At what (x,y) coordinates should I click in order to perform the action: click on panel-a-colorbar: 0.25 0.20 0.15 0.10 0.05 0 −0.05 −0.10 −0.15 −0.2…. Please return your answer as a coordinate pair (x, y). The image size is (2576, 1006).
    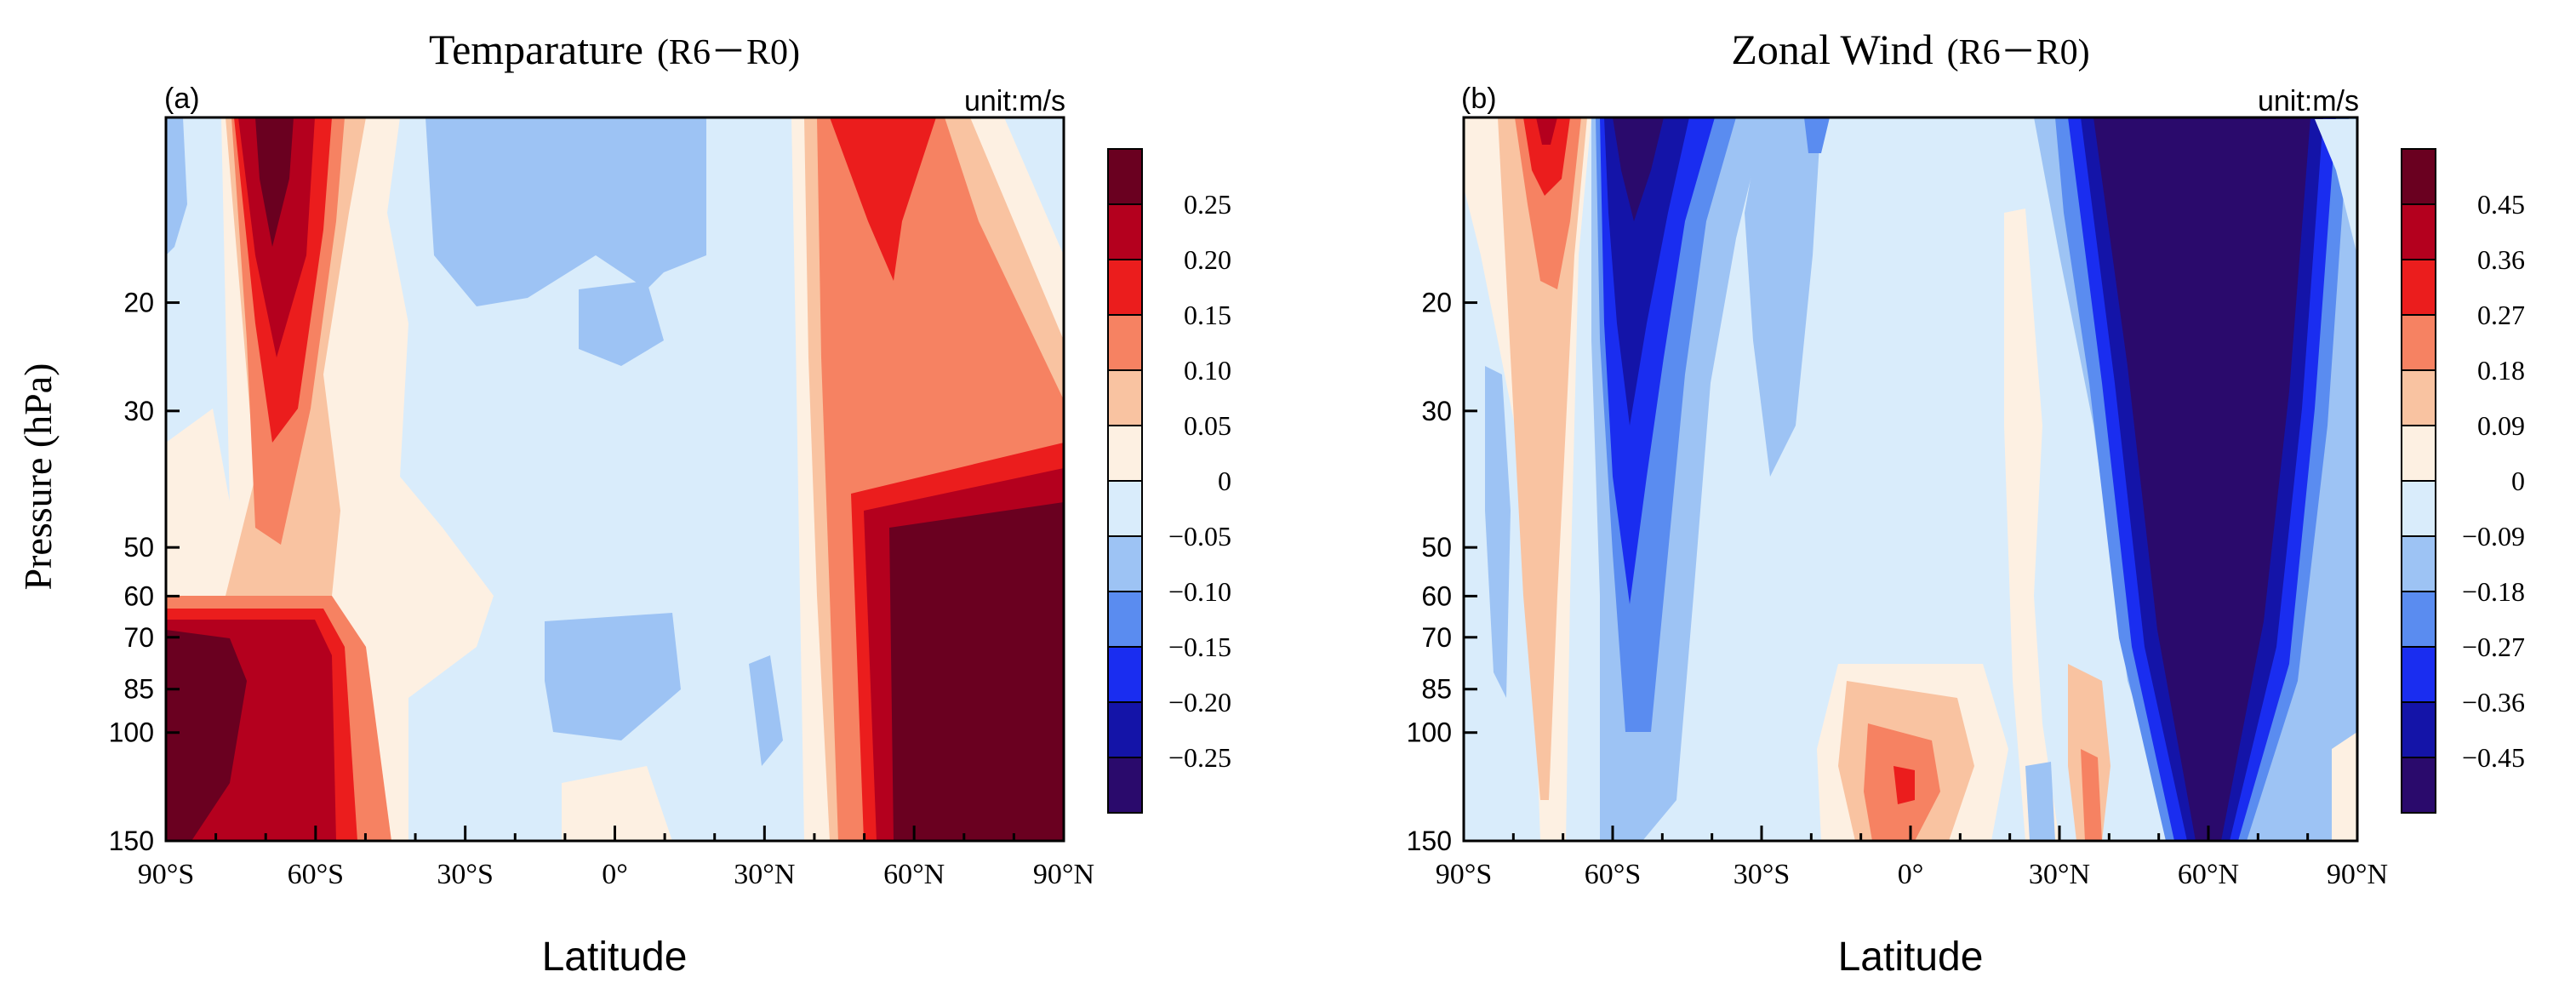
    Looking at the image, I should click on (1169, 481).